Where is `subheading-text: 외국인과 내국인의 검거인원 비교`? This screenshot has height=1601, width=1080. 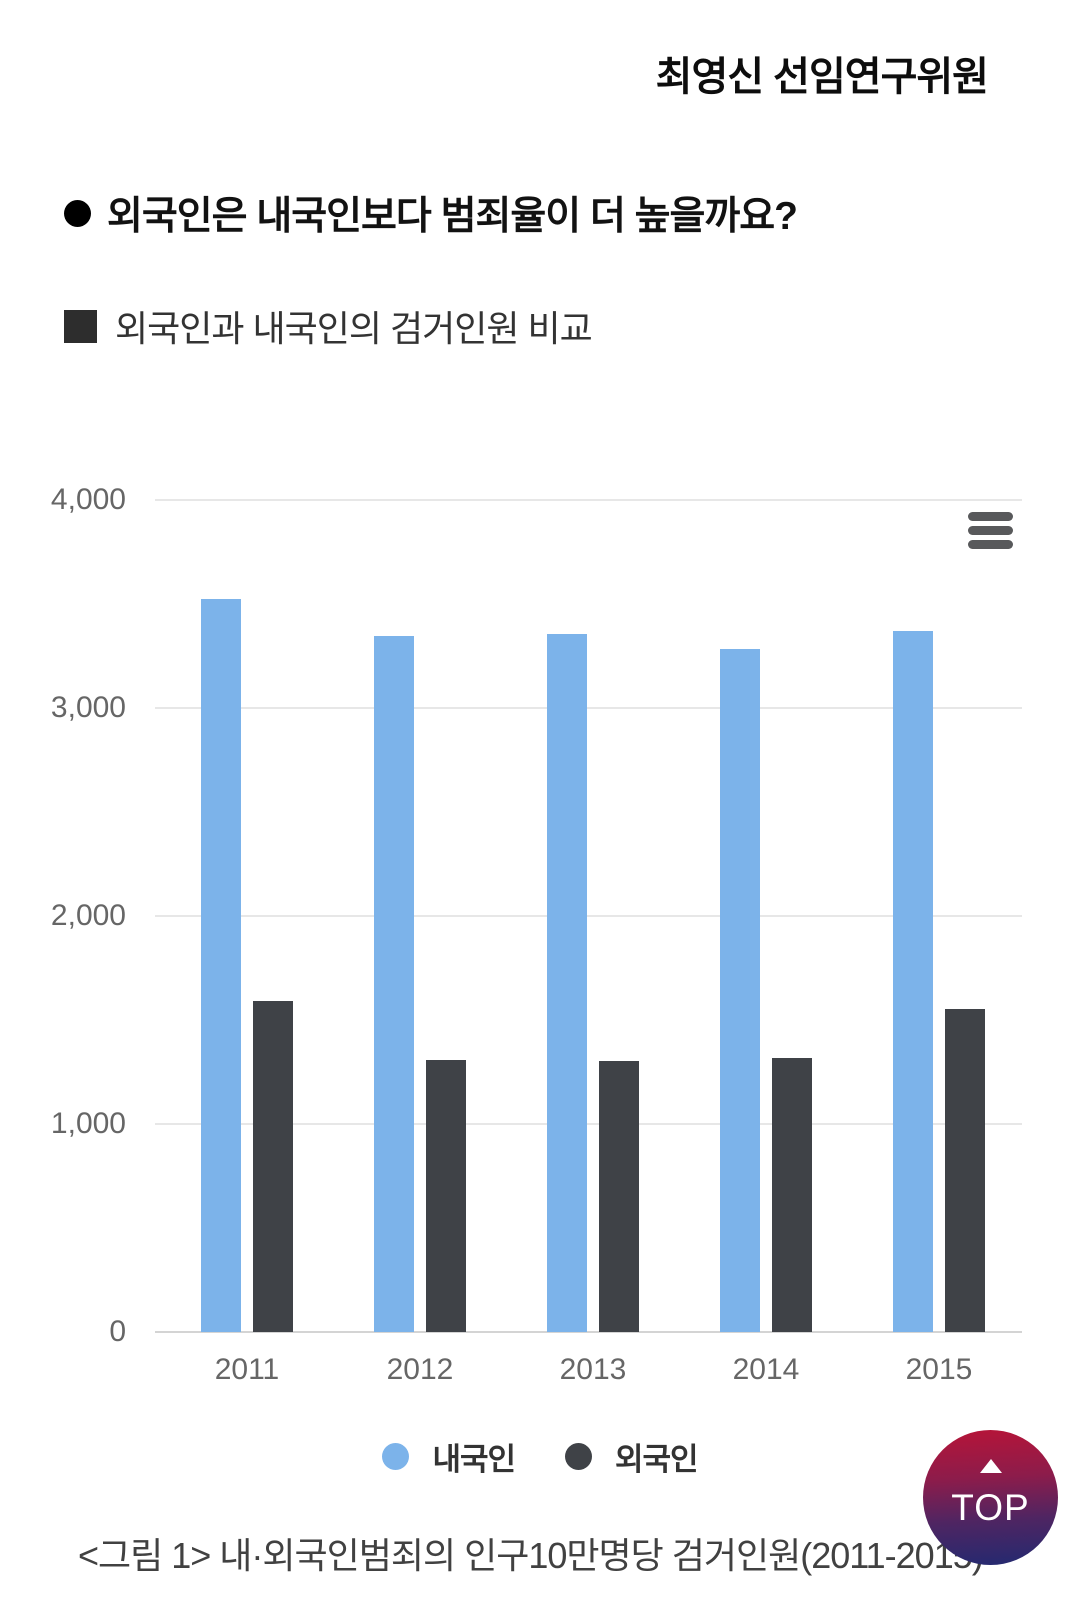
subheading-text: 외국인과 내국인의 검거인원 비교 is located at coordinates (354, 328).